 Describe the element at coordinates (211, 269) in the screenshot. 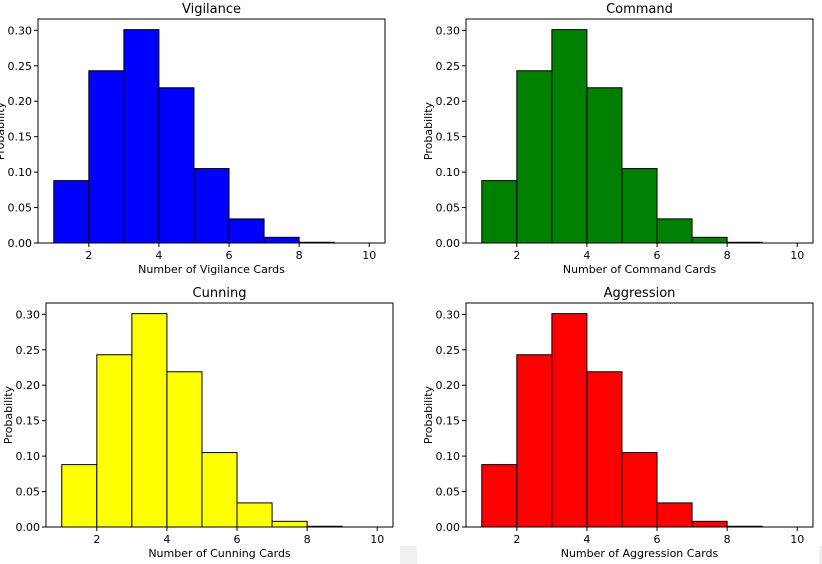

I see `x-axis-label: Number of Vigilance Cards` at that location.